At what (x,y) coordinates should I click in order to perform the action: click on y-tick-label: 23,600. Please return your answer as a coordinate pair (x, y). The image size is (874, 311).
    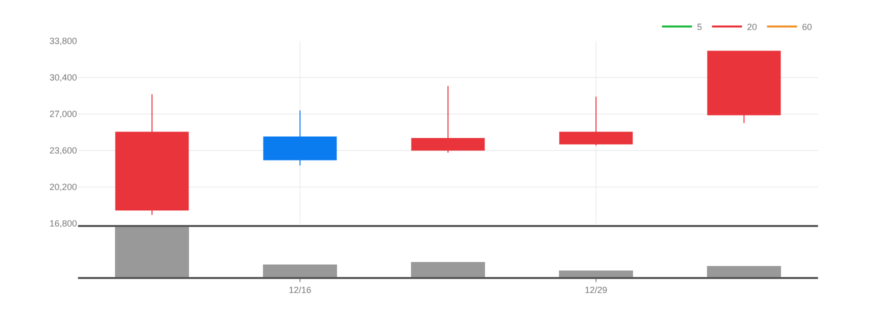
    Looking at the image, I should click on (63, 151).